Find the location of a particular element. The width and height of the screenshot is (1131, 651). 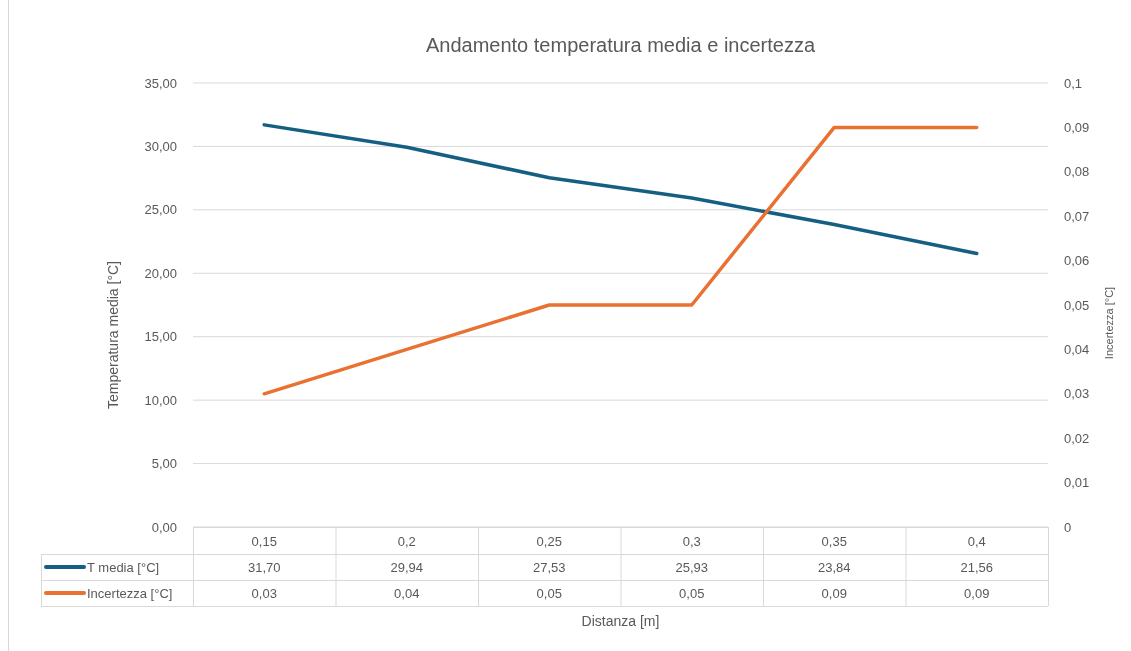

data-label: 0,04 is located at coordinates (407, 593).